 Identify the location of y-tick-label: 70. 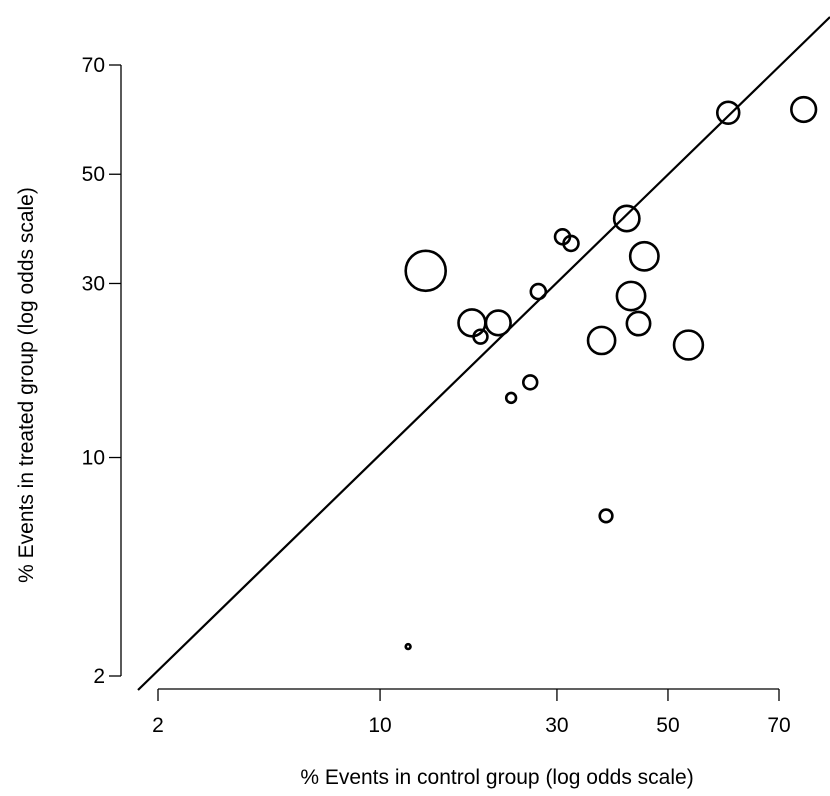
(93, 65).